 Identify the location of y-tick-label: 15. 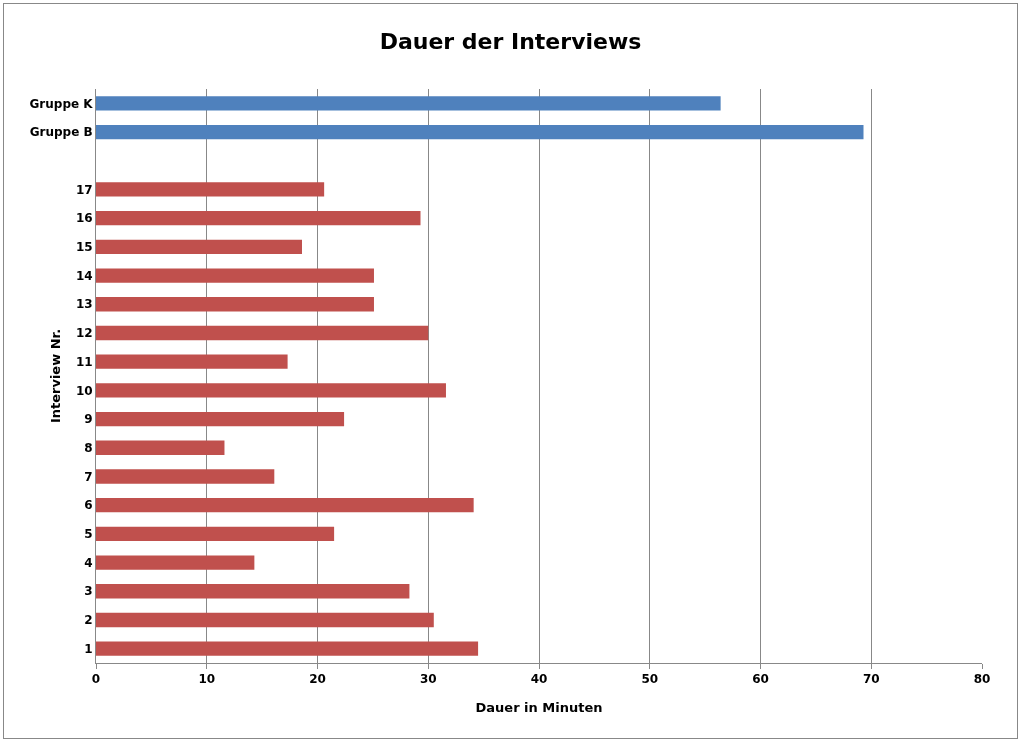
(84, 247).